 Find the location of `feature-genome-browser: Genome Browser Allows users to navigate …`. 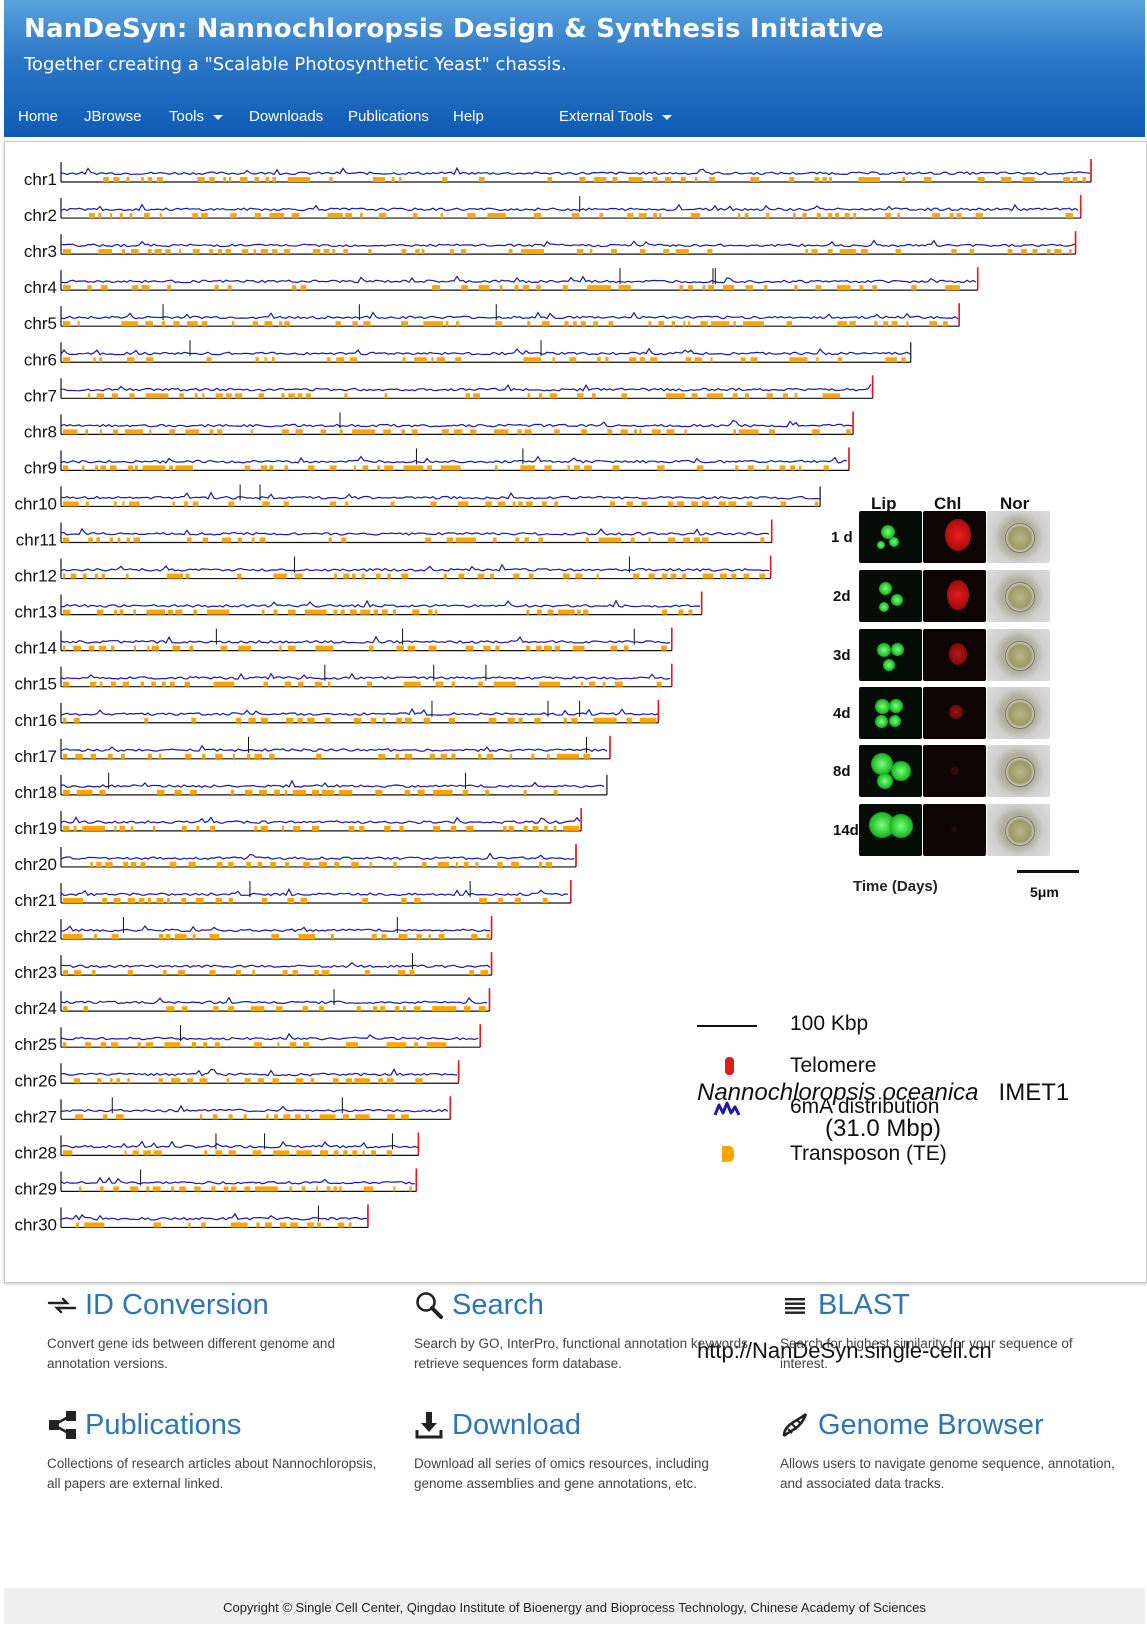

feature-genome-browser: Genome Browser Allows users to navigate … is located at coordinates (950, 1450).